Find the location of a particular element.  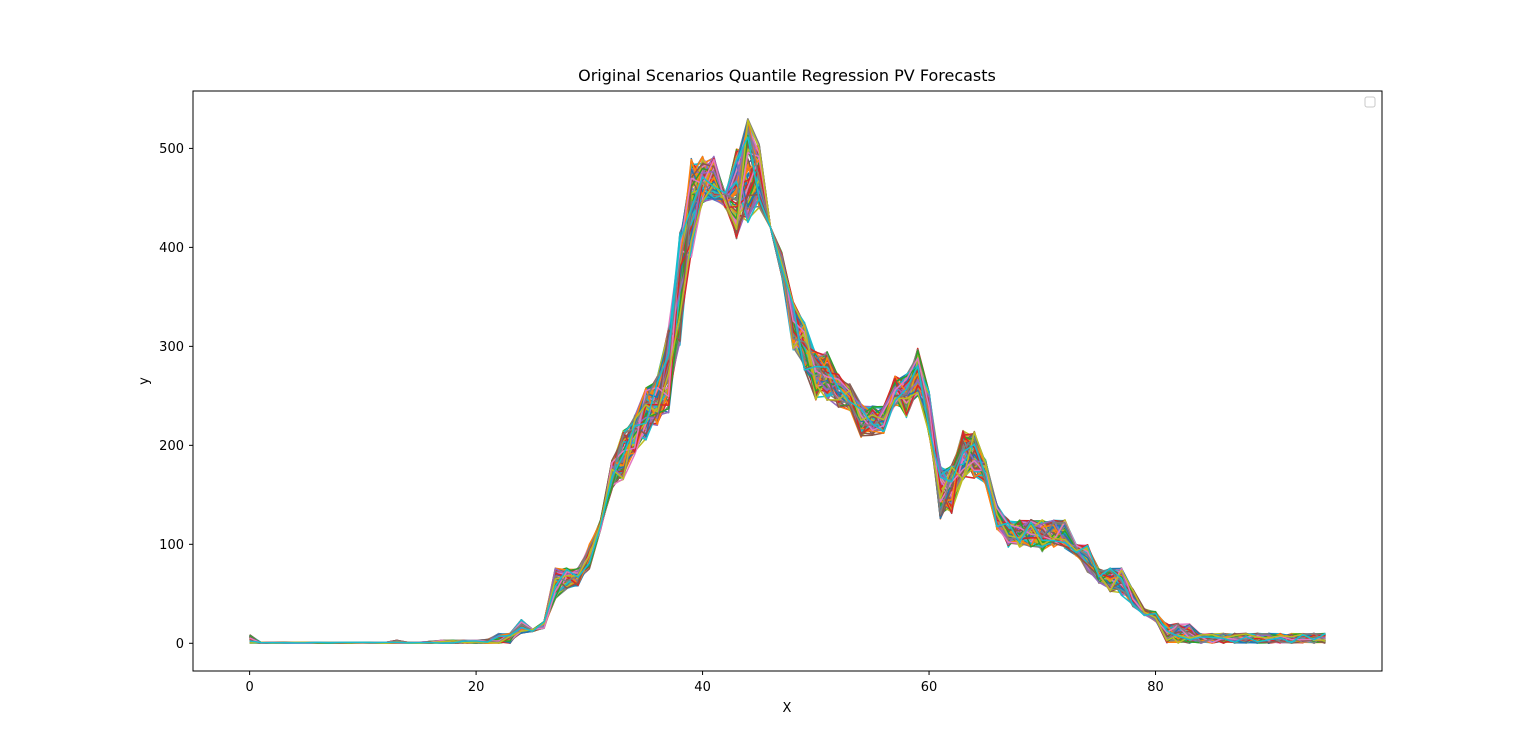

x-axis-label: X is located at coordinates (787, 708).